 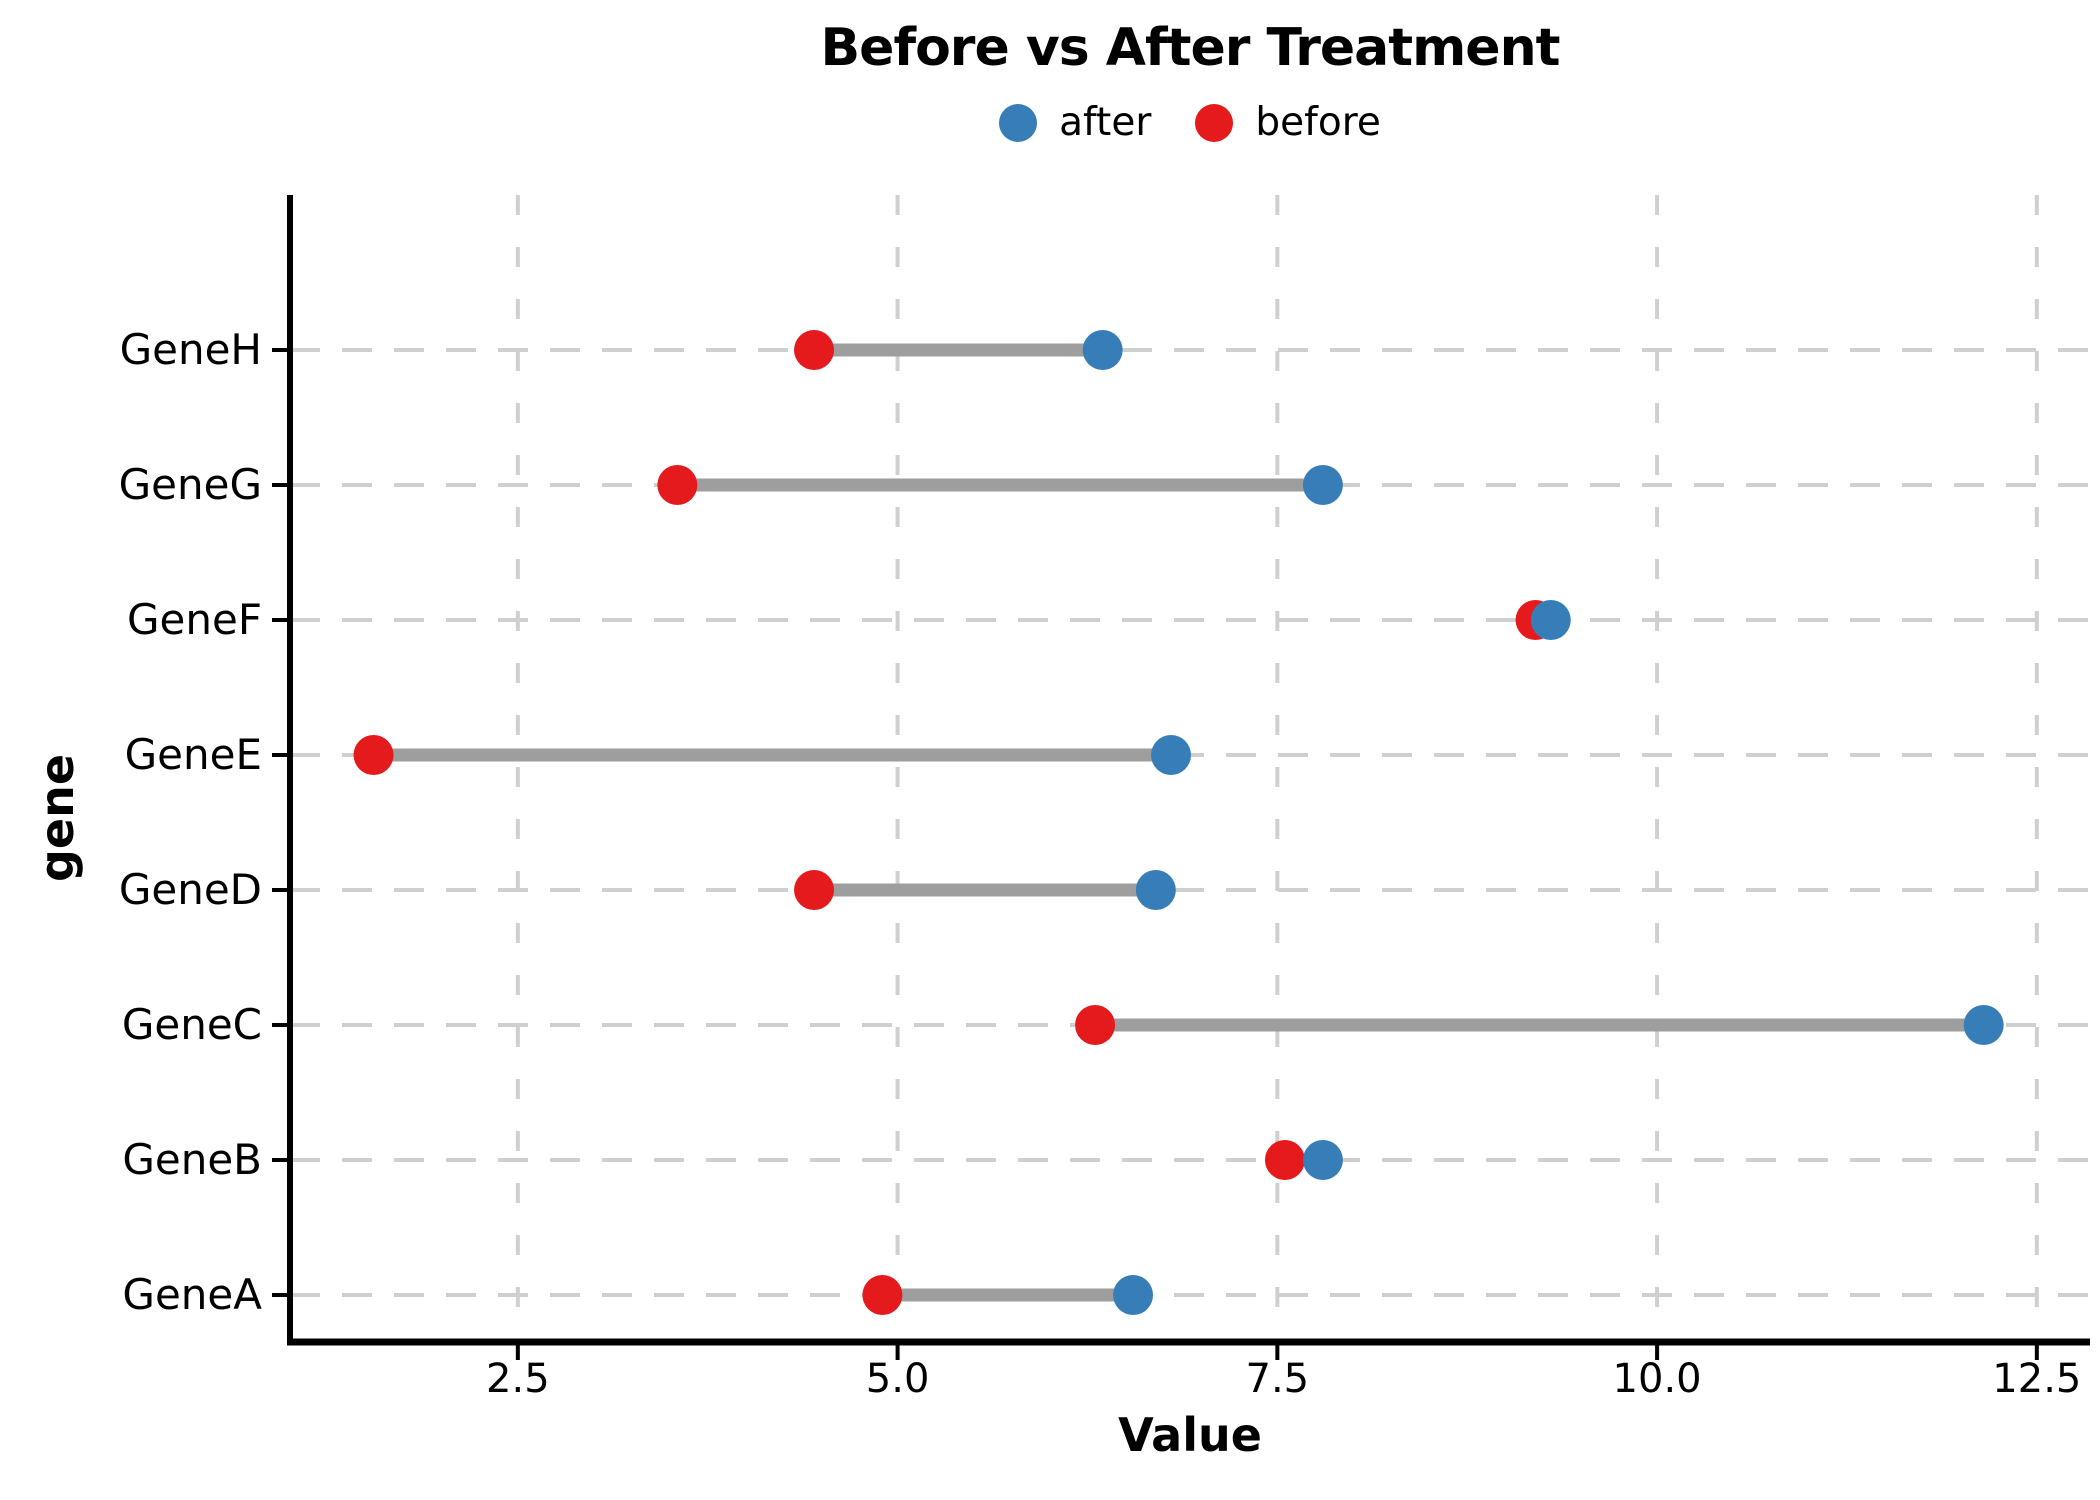 I want to click on x-tick-label: 5.0, so click(x=898, y=1379).